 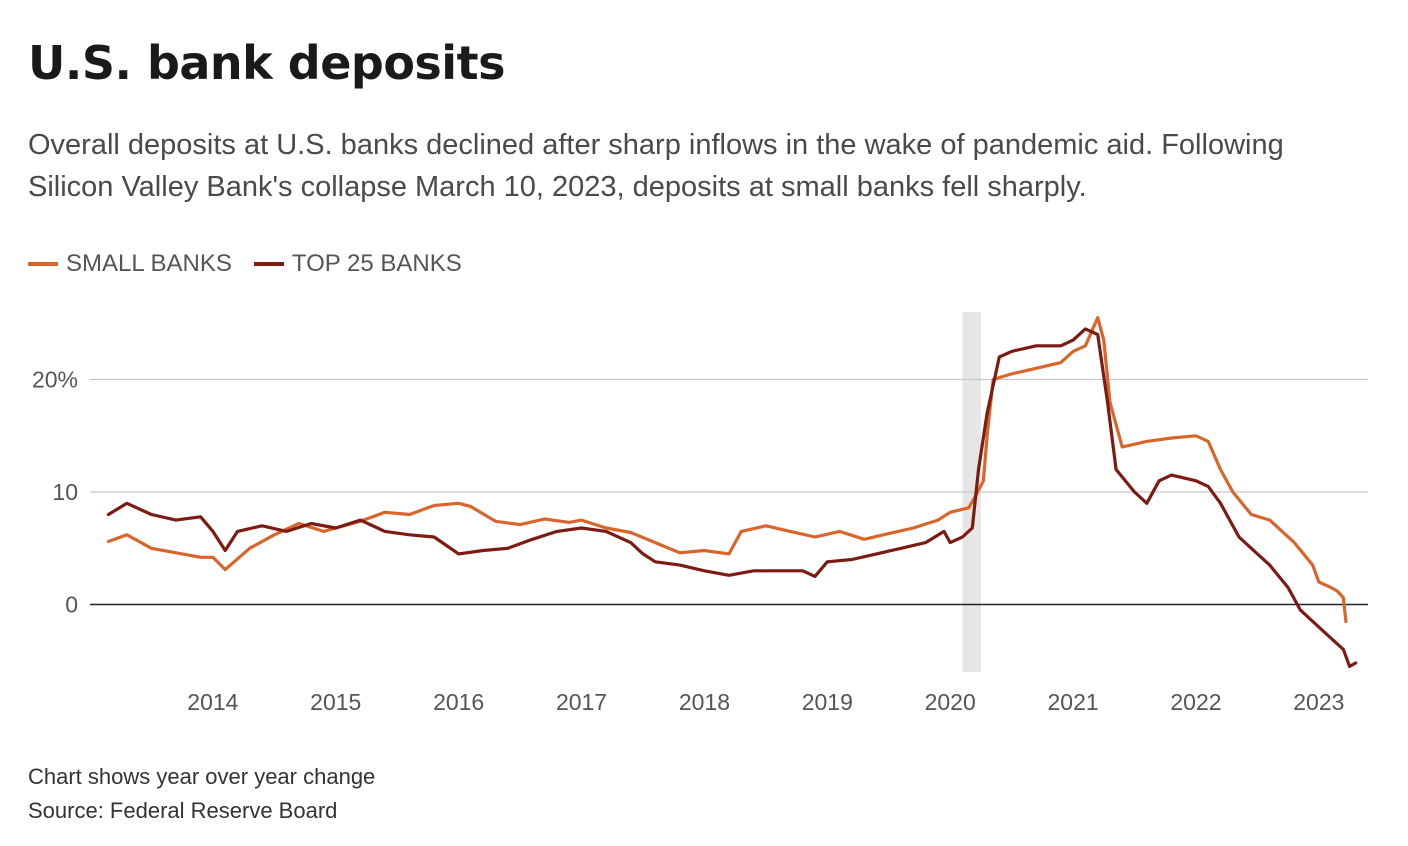 I want to click on x-tick-label-2023: 2023, so click(x=1318, y=702).